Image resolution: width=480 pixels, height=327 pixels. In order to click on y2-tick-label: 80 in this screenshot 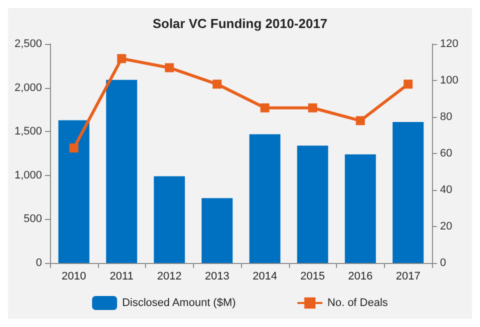, I will do `click(446, 117)`.